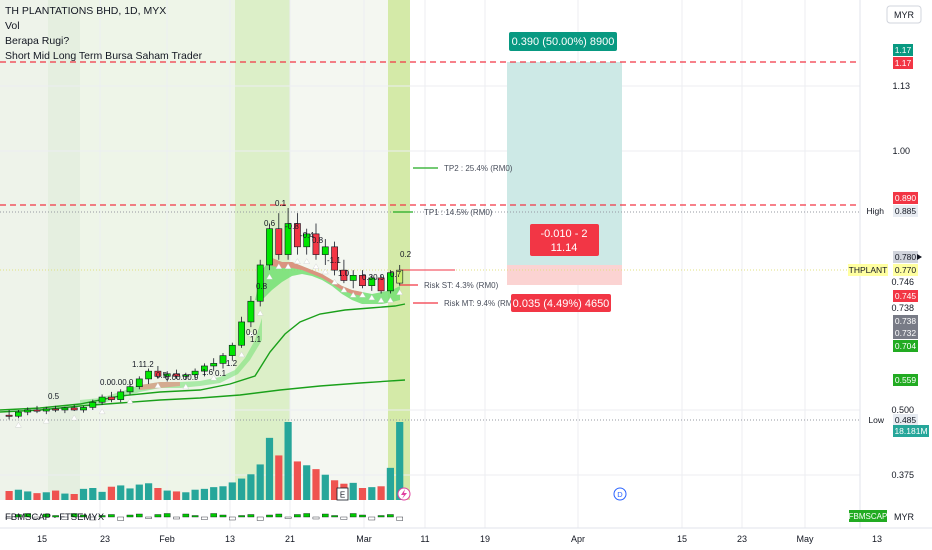 The image size is (932, 550). I want to click on indicator-label-term: Short Mid Long Term Bursa Saham Trader, so click(104, 56).